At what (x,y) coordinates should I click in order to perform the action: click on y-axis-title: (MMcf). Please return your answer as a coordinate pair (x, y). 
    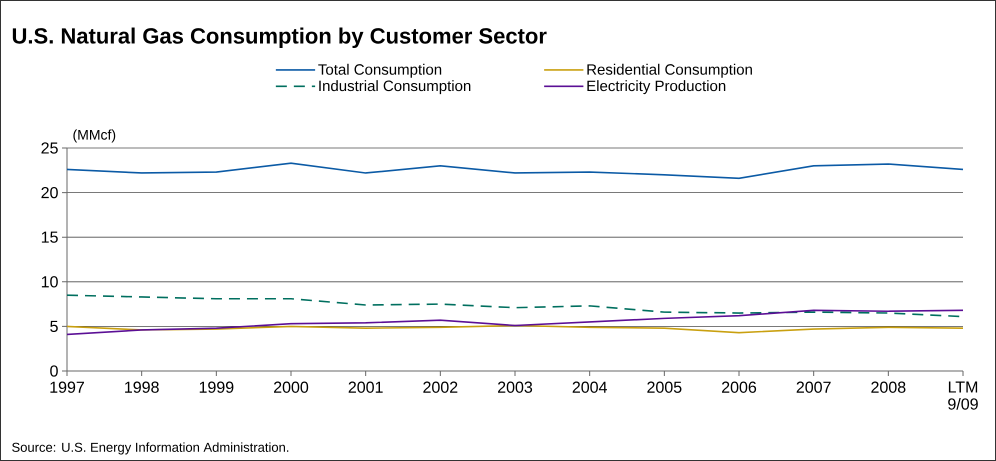
    Looking at the image, I should click on (94, 135).